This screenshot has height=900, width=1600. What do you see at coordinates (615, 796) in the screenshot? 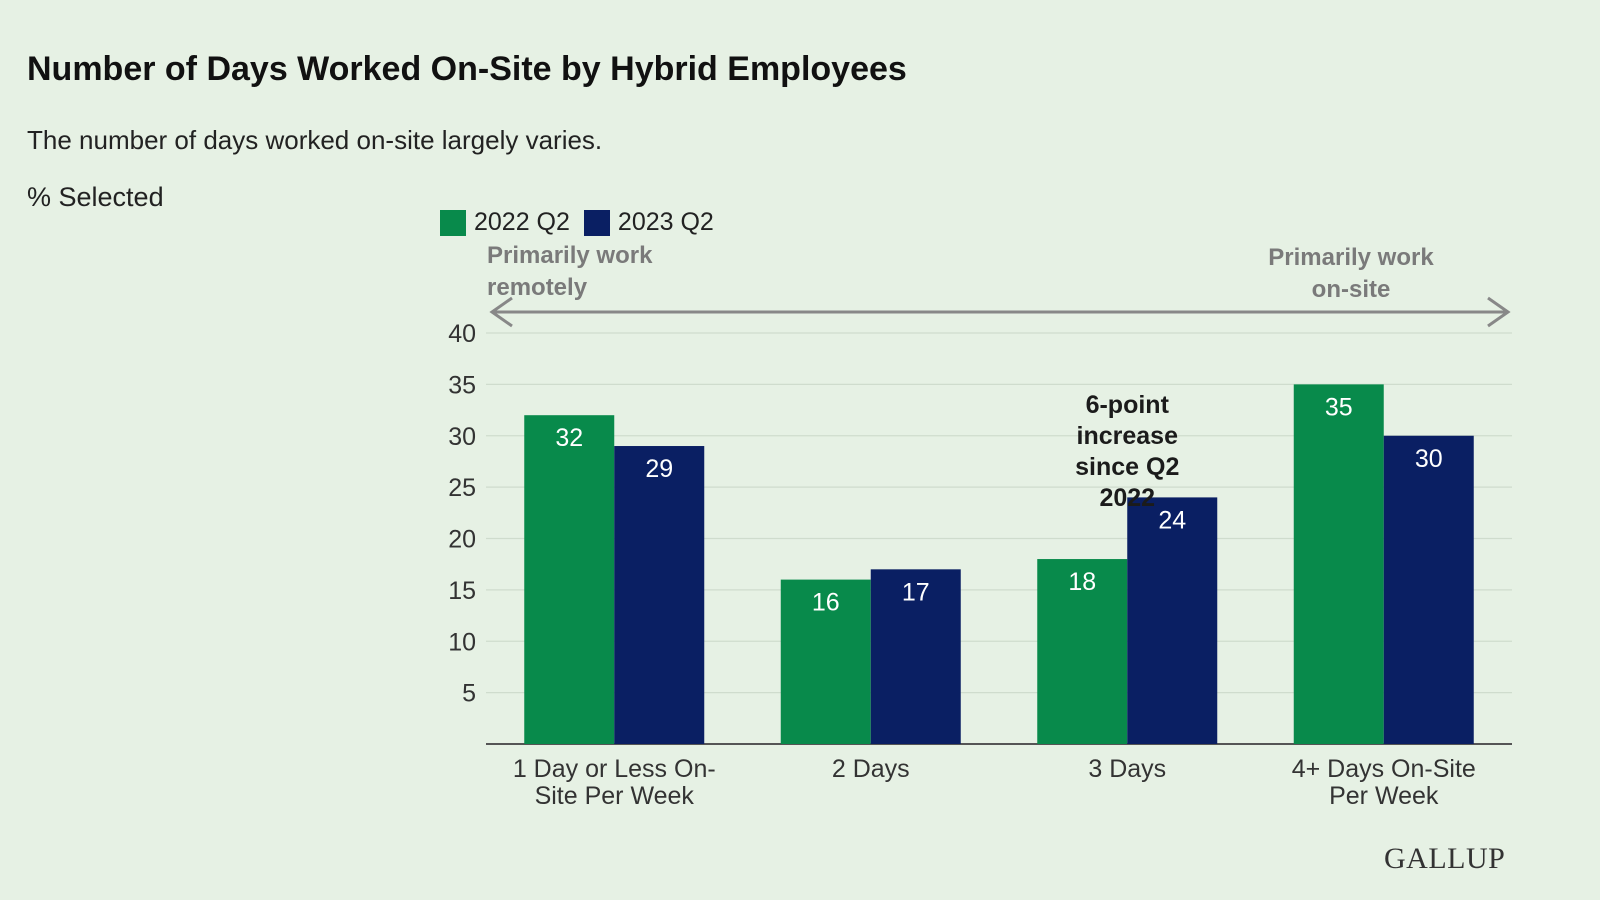
I see `x-tick-label-line: Site Per Week` at bounding box center [615, 796].